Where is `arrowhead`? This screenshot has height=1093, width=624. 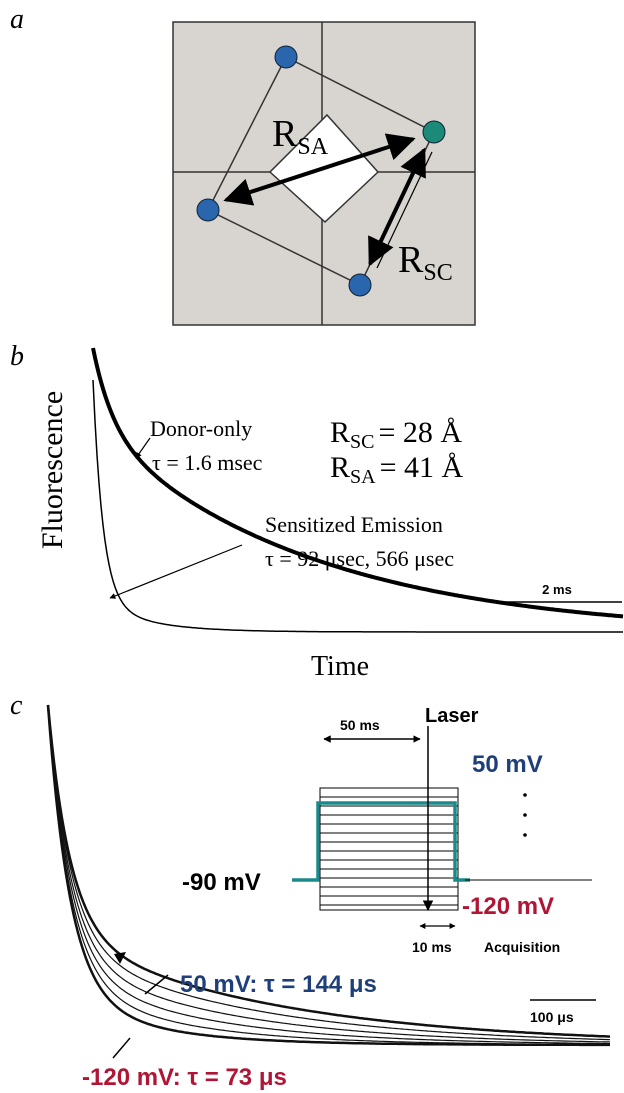
arrowhead is located at coordinates (120, 958).